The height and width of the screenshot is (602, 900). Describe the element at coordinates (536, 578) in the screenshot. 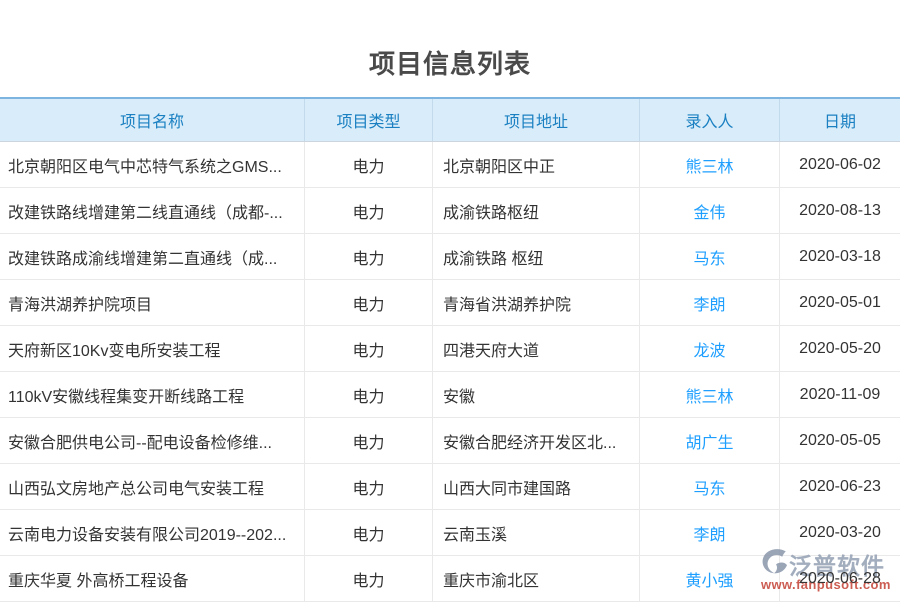

I see `project-address-cell: 重庆市渝北区` at that location.